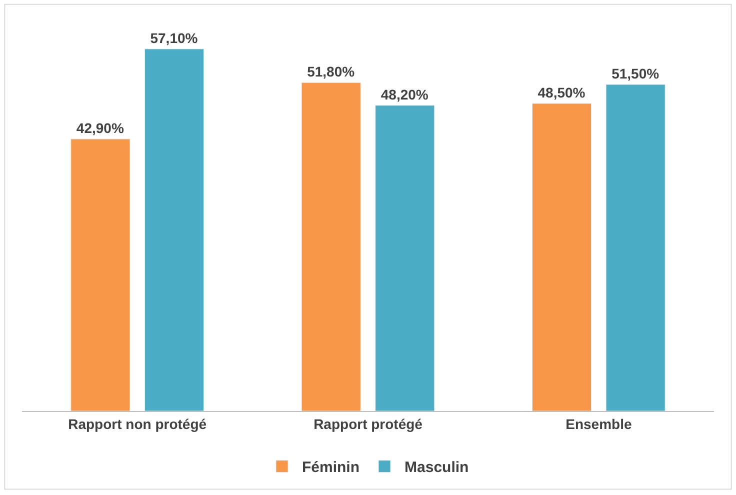  Describe the element at coordinates (137, 424) in the screenshot. I see `x-tick-label: Rapport non protégé` at that location.